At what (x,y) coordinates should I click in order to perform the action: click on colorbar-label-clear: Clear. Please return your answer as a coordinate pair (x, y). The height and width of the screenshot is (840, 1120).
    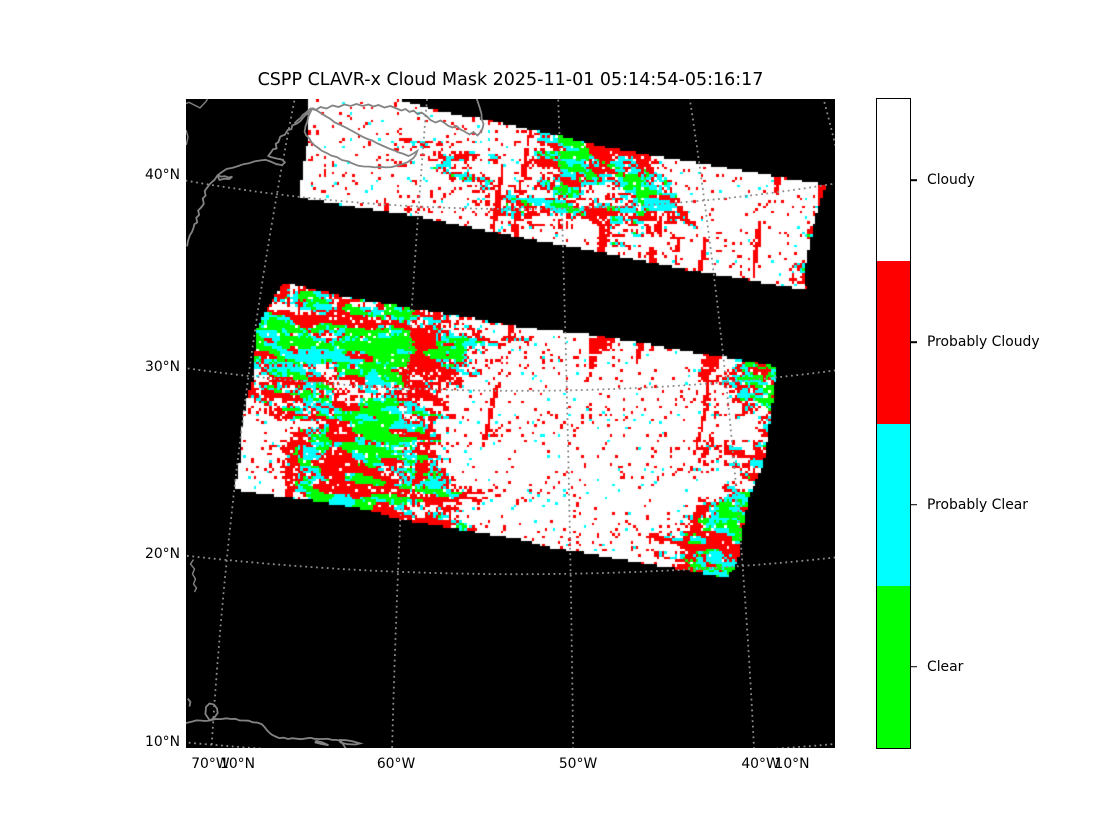
    Looking at the image, I should click on (945, 666).